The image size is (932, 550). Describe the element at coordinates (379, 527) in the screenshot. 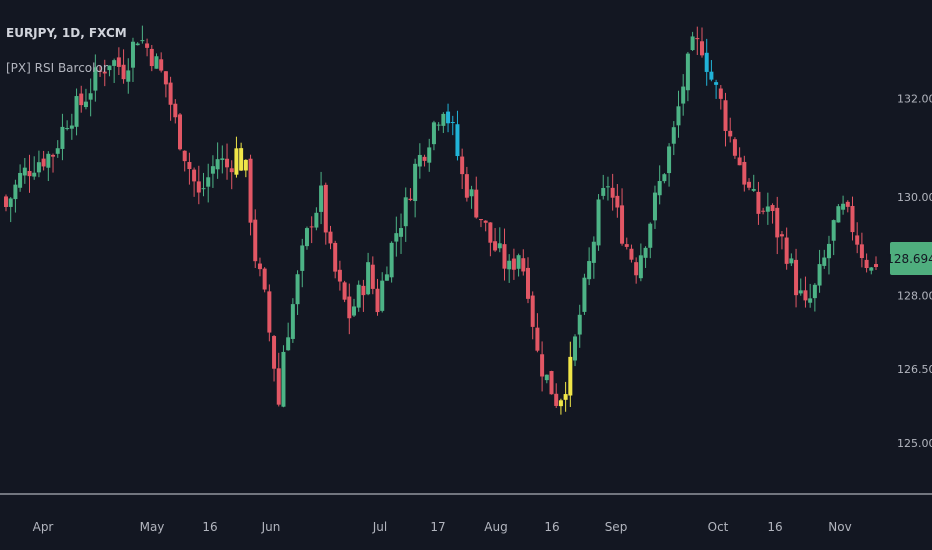

I see `x-tick-label: Jul` at that location.